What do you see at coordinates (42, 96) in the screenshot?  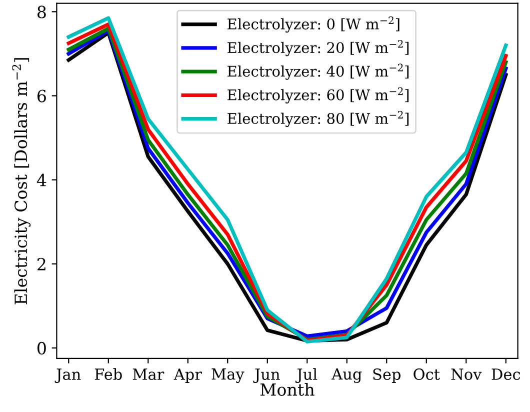 I see `y-tick-label: 6` at bounding box center [42, 96].